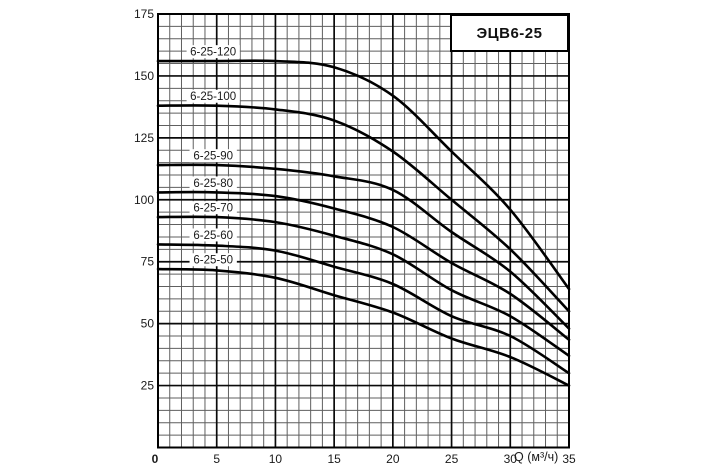 This screenshot has height=474, width=721. I want to click on curve-label-6-25-120: 6-25-120, so click(213, 53).